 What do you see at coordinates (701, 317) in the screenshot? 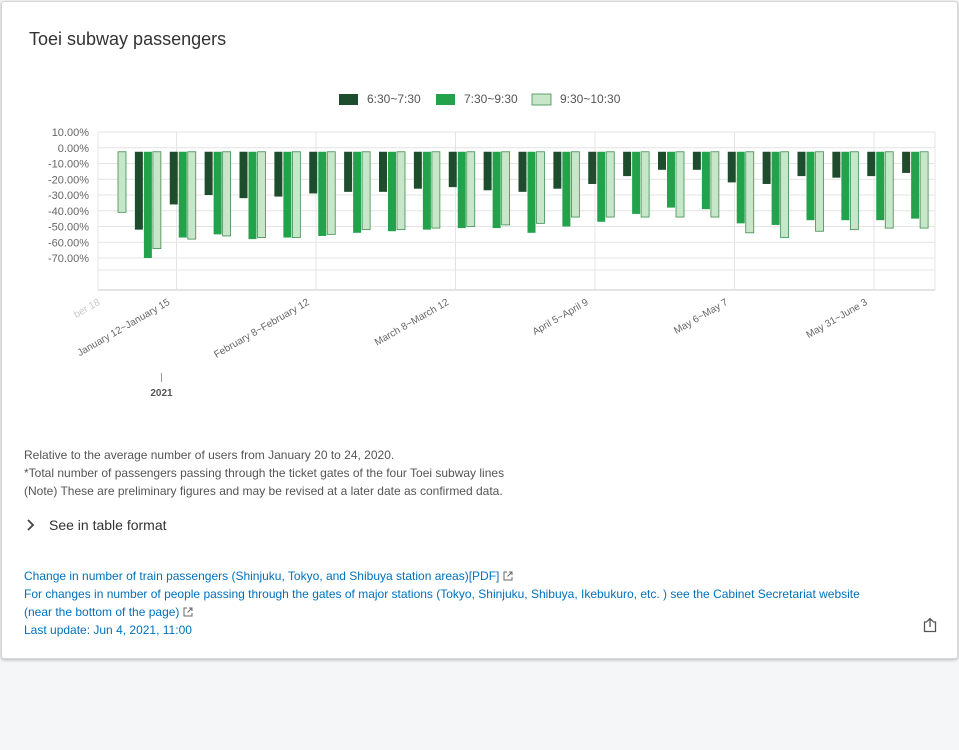
I see `x-tick-label: May 6~May 7` at bounding box center [701, 317].